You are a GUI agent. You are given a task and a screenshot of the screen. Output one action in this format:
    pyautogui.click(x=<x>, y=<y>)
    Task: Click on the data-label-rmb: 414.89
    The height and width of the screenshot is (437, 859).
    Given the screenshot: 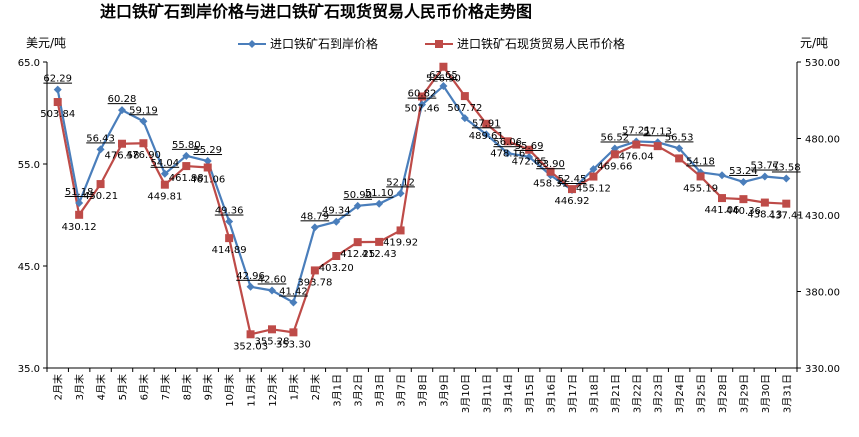 What is the action you would take?
    pyautogui.click(x=229, y=250)
    